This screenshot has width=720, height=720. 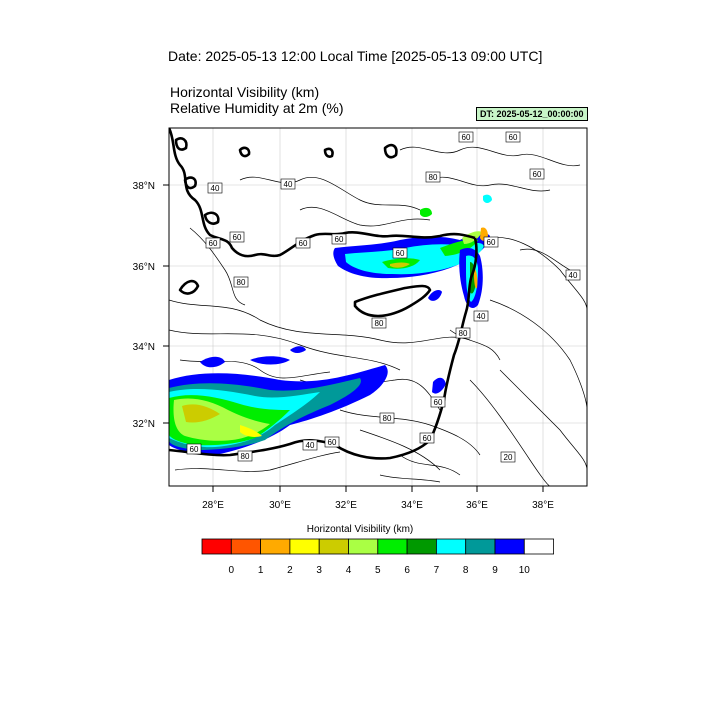 I want to click on colorbar: 0 1 2 3 4 5 6 7 8 9 10, so click(x=377, y=557).